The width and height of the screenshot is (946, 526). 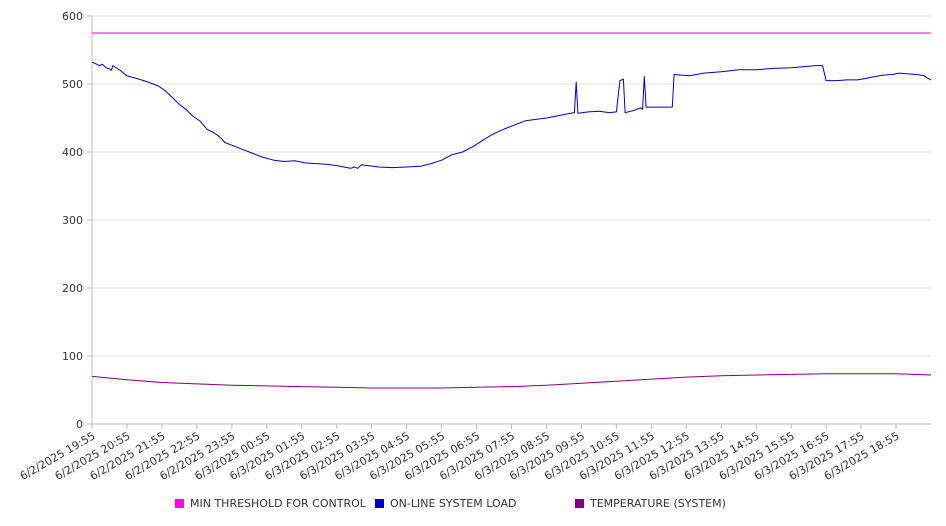 What do you see at coordinates (79, 424) in the screenshot?
I see `y-tick-label: 0` at bounding box center [79, 424].